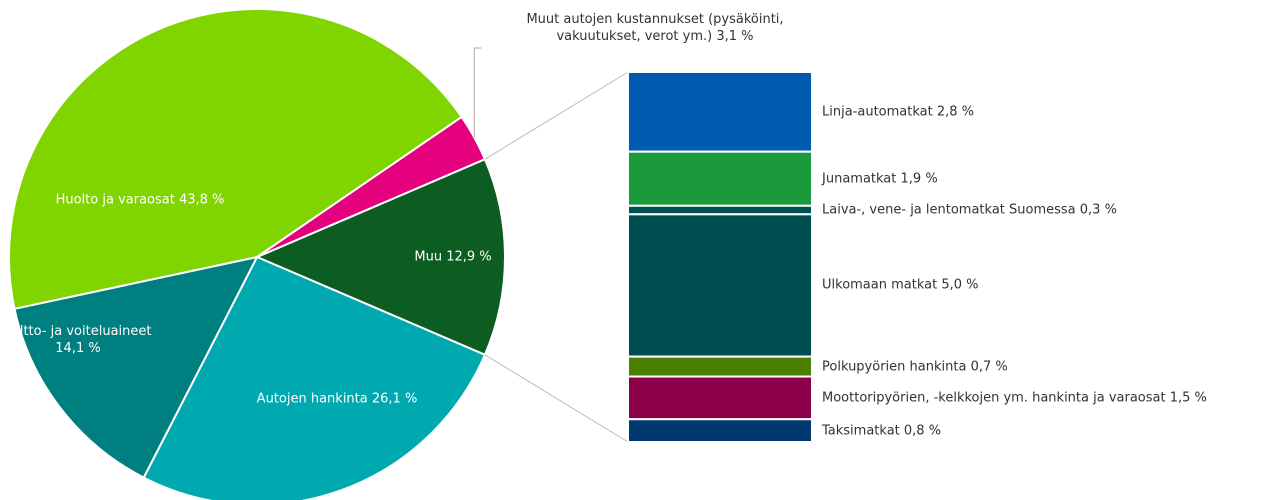 The image size is (1261, 500). What do you see at coordinates (861, 431) in the screenshot?
I see `label-name: Taksimatkat` at bounding box center [861, 431].